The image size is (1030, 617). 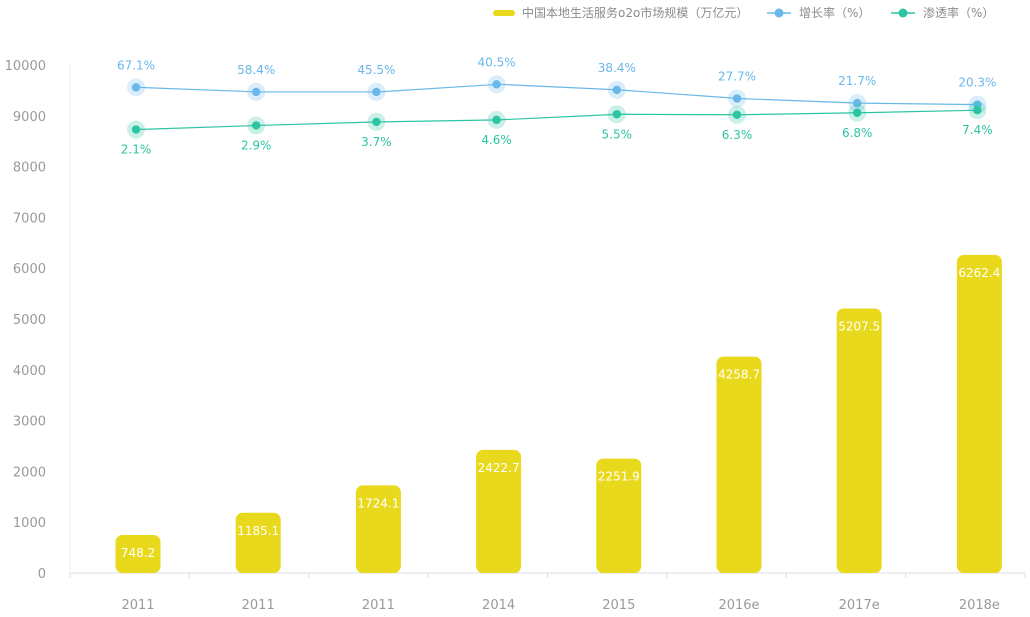 I want to click on y-tick-label: 9000, so click(x=29, y=117).